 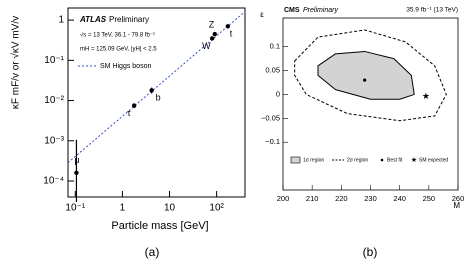 What do you see at coordinates (117, 35) in the screenshot?
I see `annotation: √s = 13 TeV, 36.1 - 79.8 fb⁻¹` at bounding box center [117, 35].